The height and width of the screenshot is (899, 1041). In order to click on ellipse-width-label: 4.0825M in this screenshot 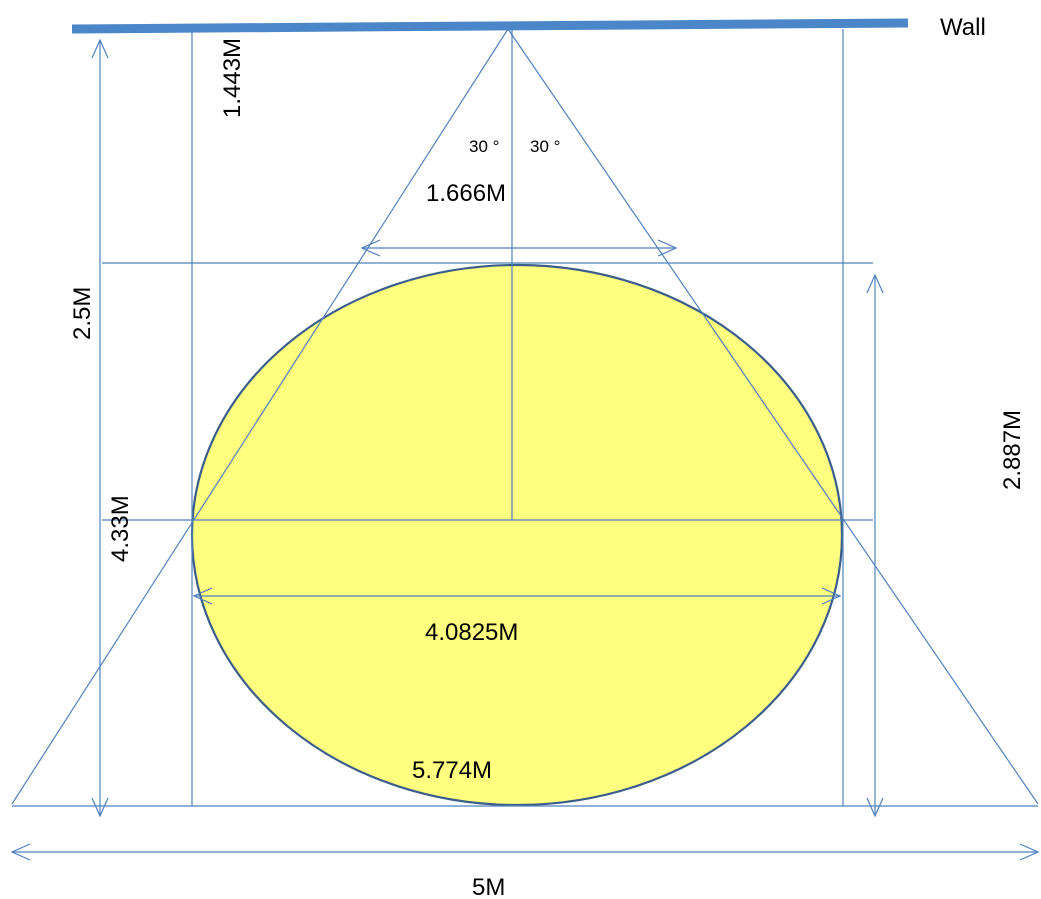, I will do `click(471, 632)`.